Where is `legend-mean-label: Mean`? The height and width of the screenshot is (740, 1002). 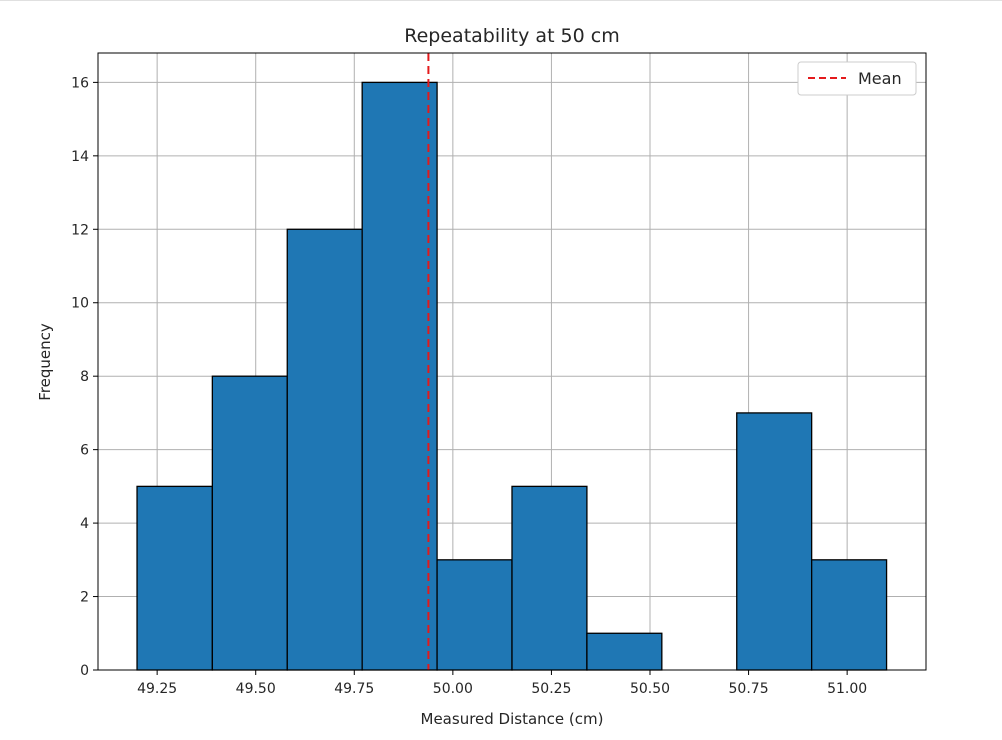
legend-mean-label: Mean is located at coordinates (880, 78).